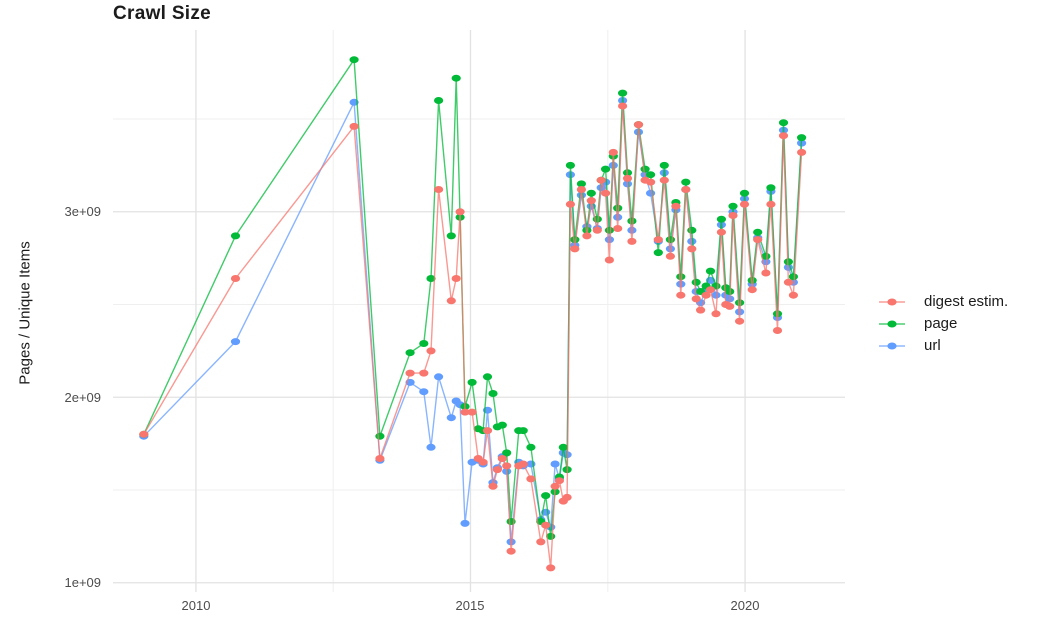 The image size is (1059, 639). What do you see at coordinates (745, 605) in the screenshot?
I see `x-tick-label-2020: 2020` at bounding box center [745, 605].